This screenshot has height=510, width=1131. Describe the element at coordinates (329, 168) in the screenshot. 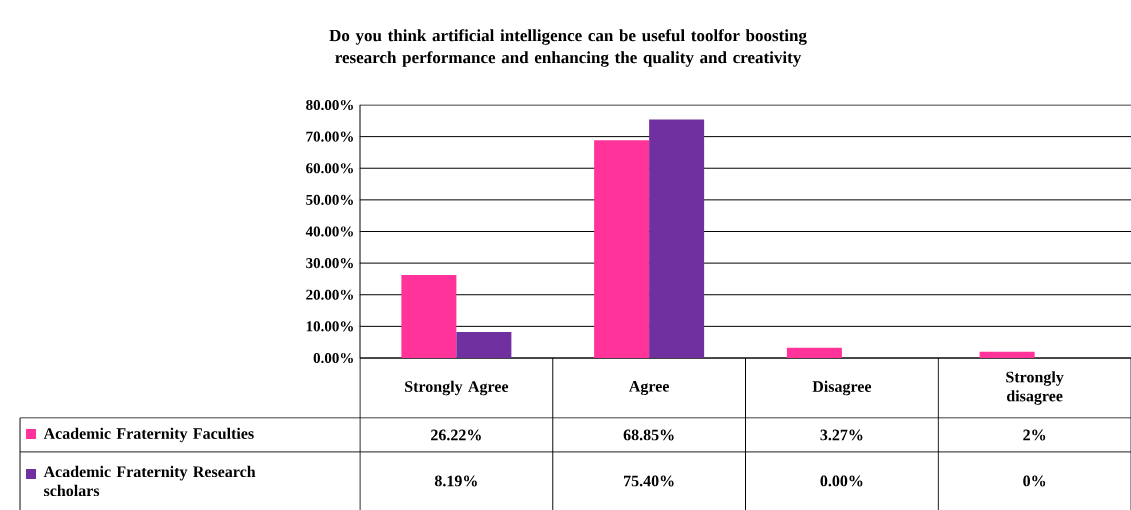

I see `y-tick-label: 60.00%` at that location.